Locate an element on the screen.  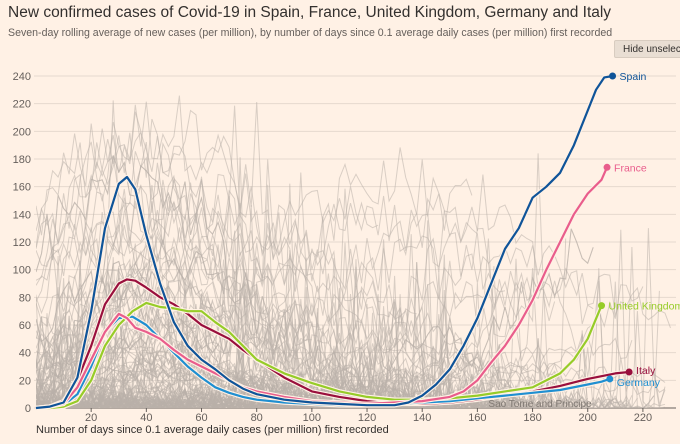
x-tick-label: 220 is located at coordinates (643, 418).